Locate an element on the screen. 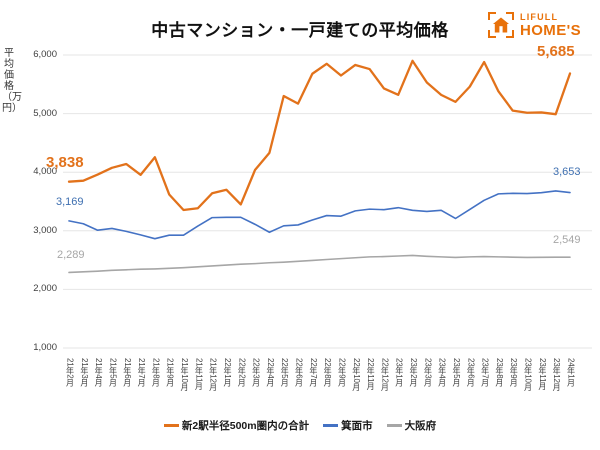 The width and height of the screenshot is (600, 450). y-axis-tick-label: 6,000 is located at coordinates (45, 54).